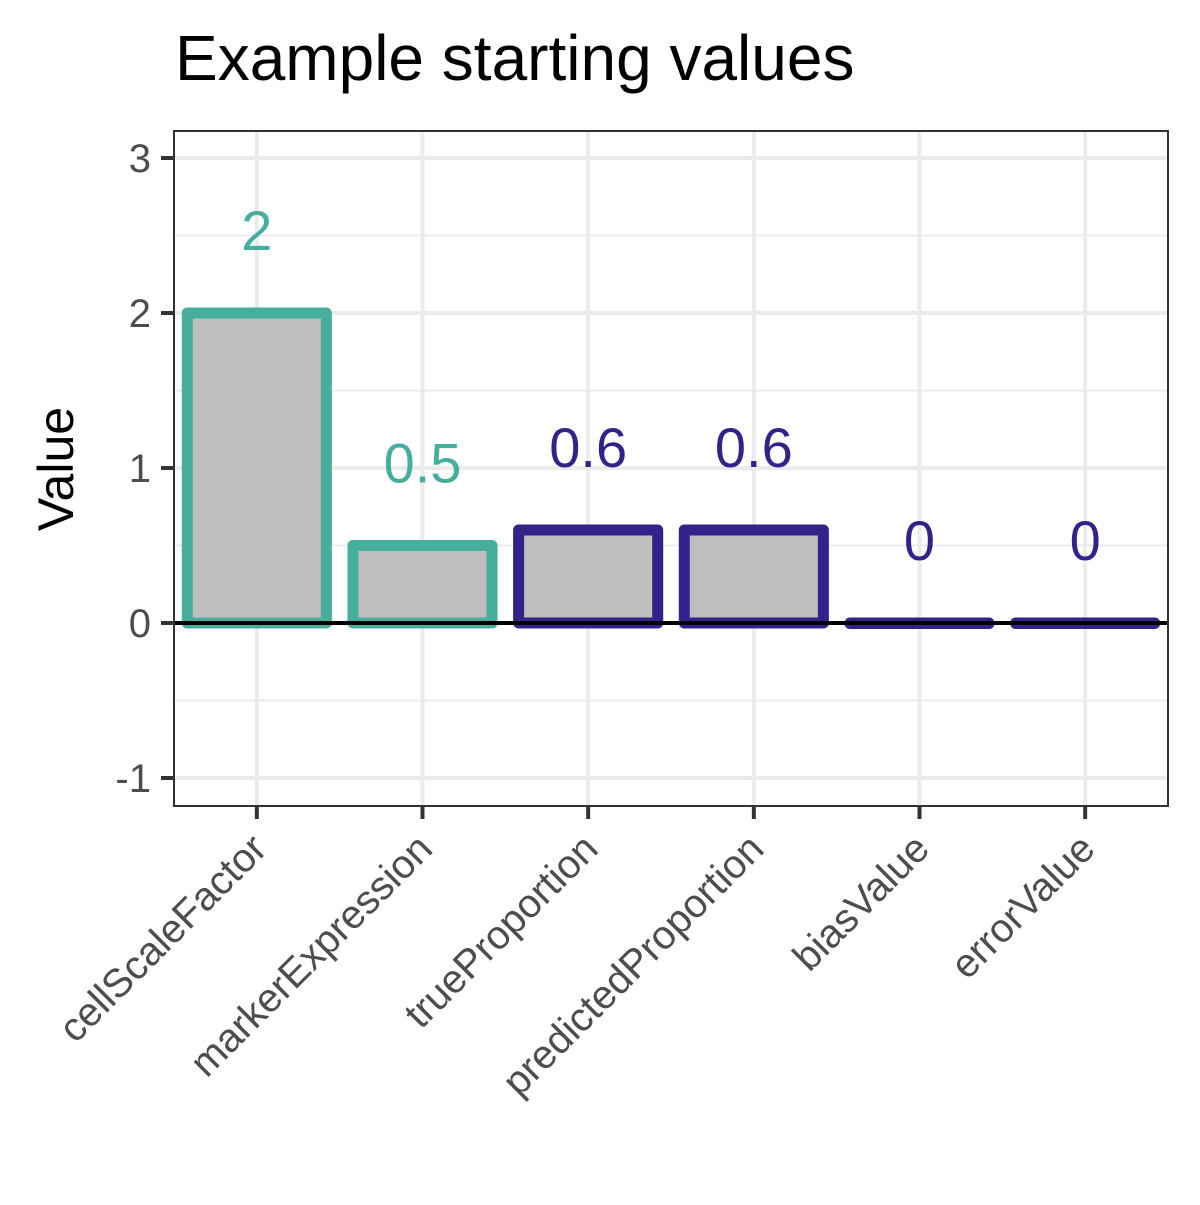  What do you see at coordinates (422, 584) in the screenshot?
I see `bar-markerExpression` at bounding box center [422, 584].